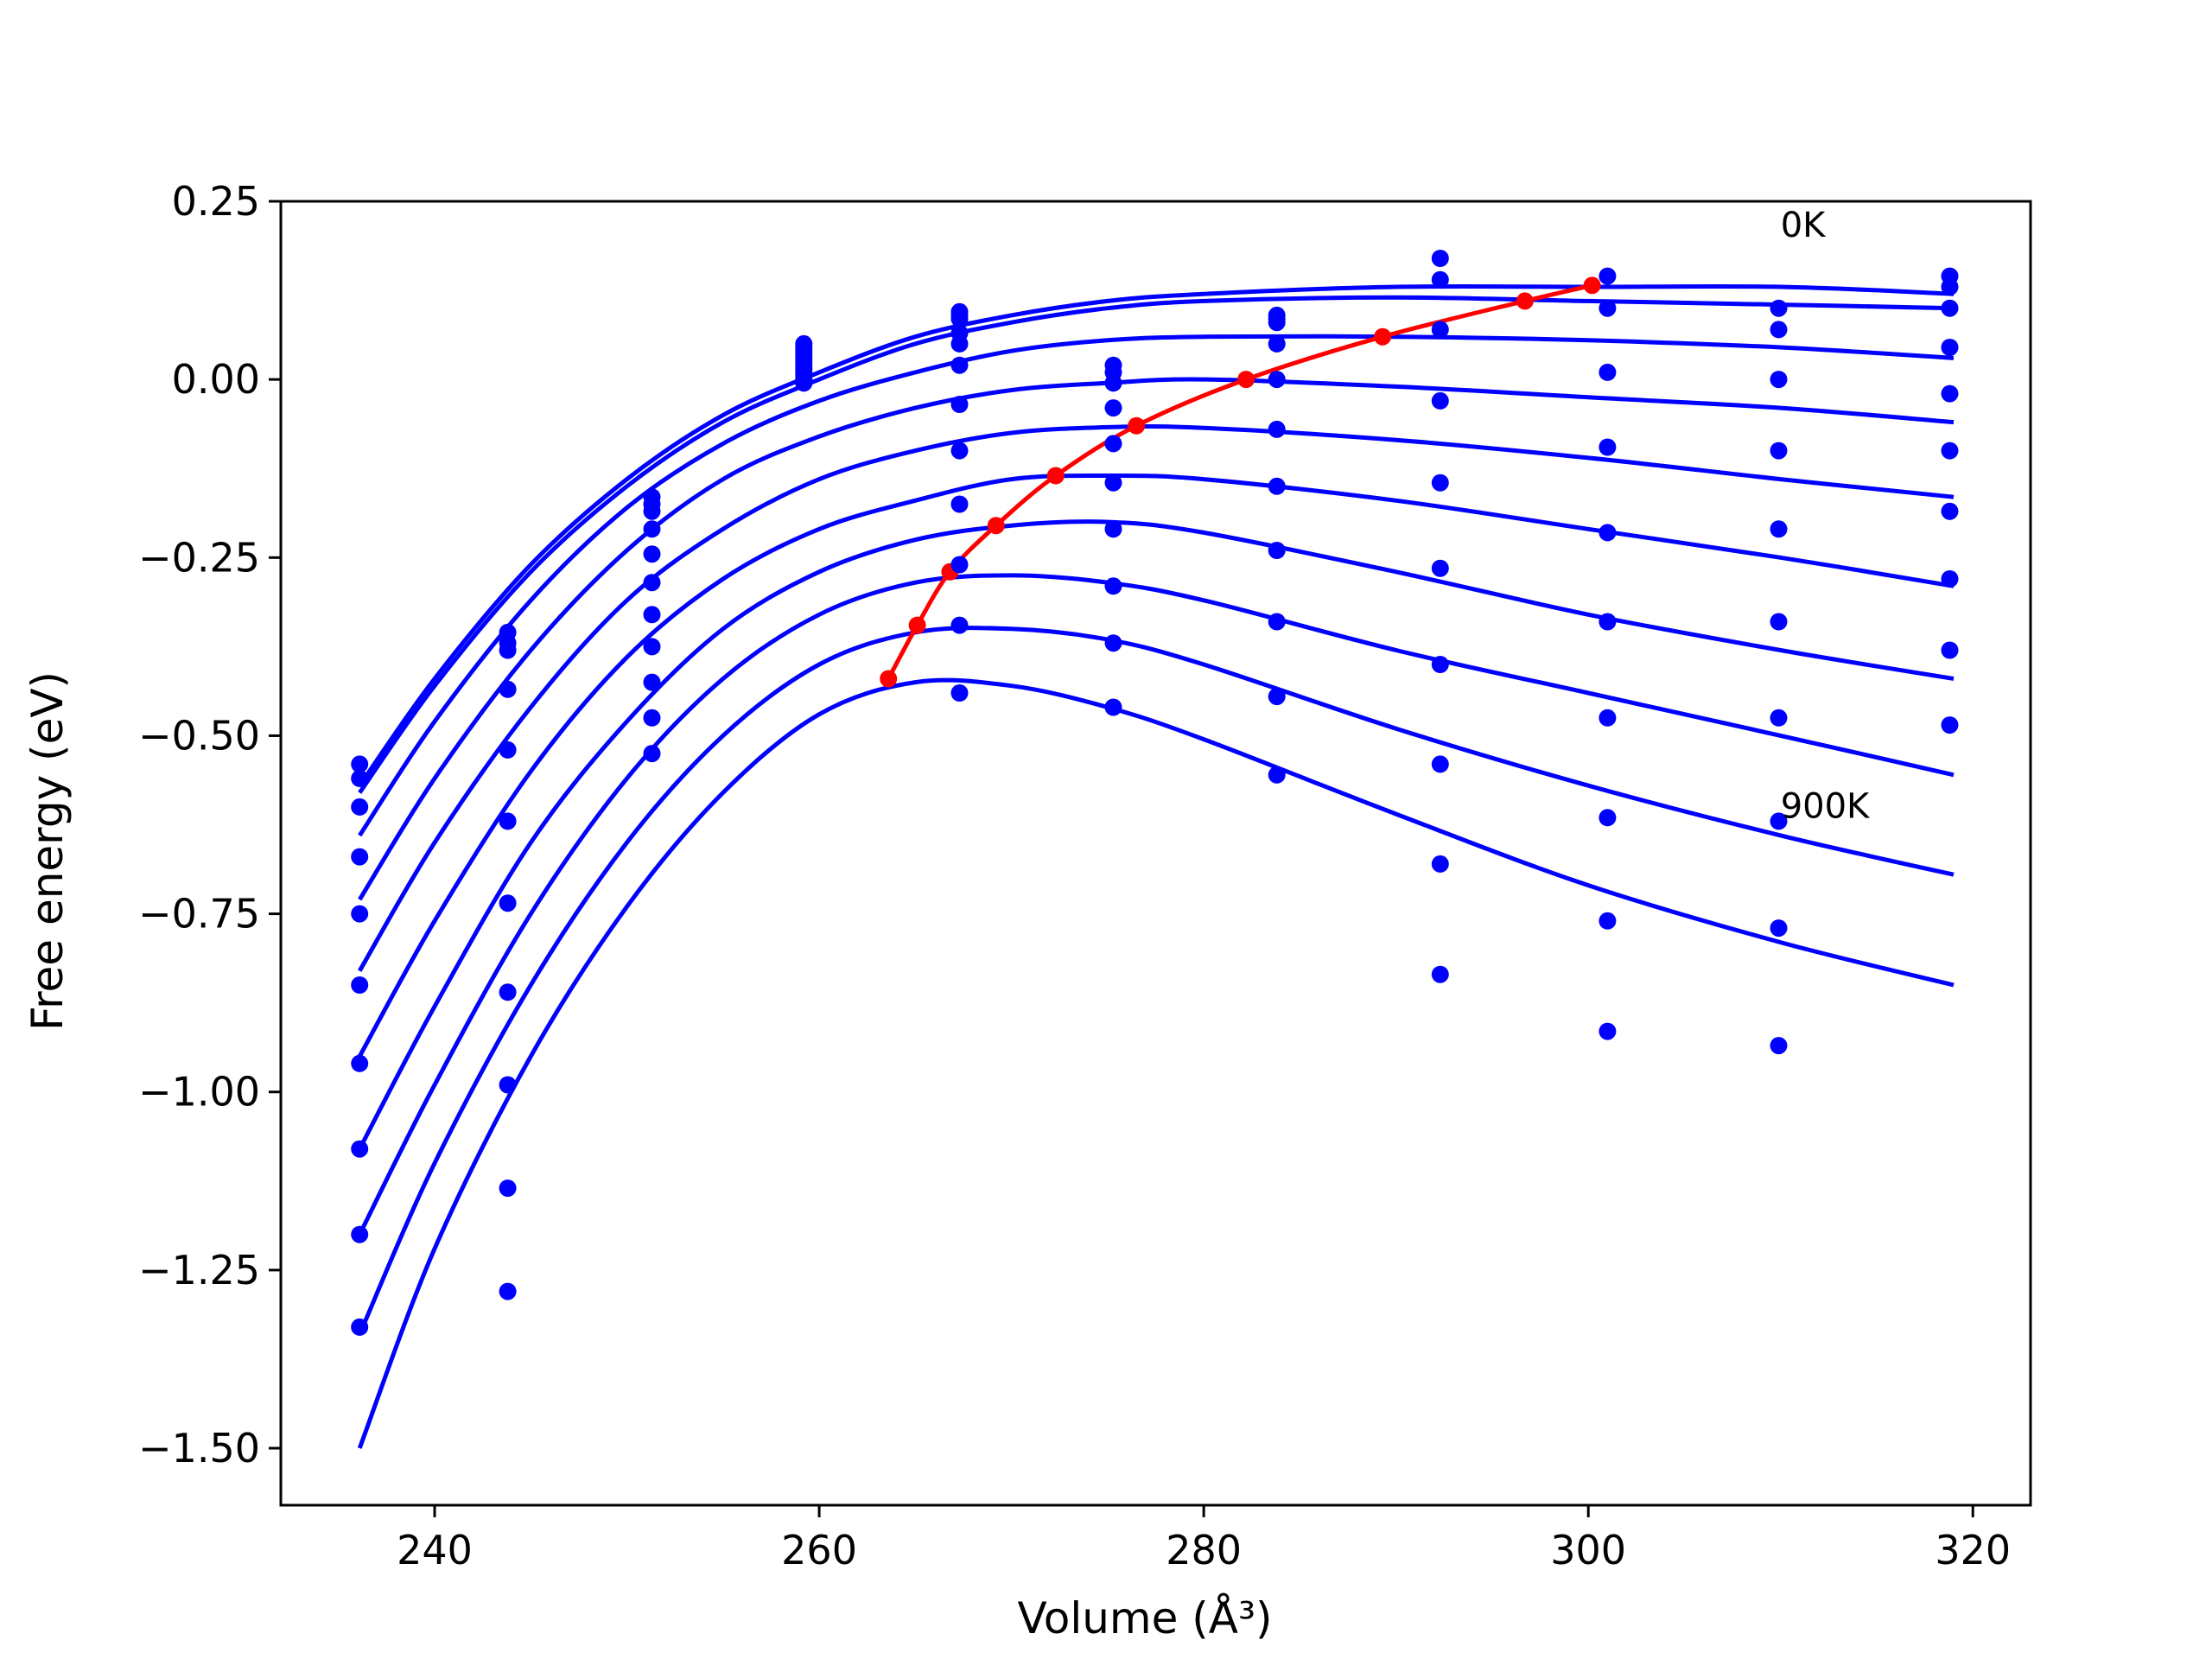 The width and height of the screenshot is (2212, 1659). I want to click on y-tick-label: −0.50, so click(199, 735).